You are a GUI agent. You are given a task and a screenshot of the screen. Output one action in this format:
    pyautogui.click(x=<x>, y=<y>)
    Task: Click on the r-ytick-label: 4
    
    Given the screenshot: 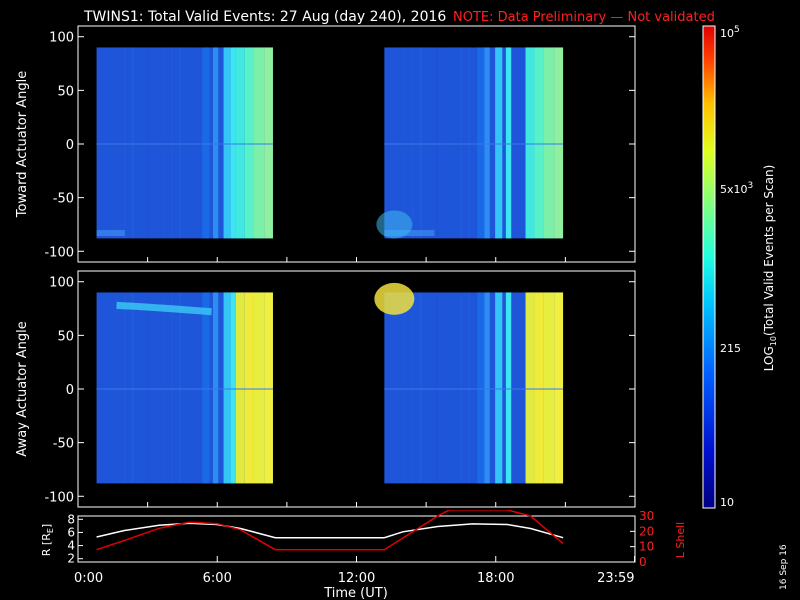 What is the action you would take?
    pyautogui.click(x=71, y=546)
    